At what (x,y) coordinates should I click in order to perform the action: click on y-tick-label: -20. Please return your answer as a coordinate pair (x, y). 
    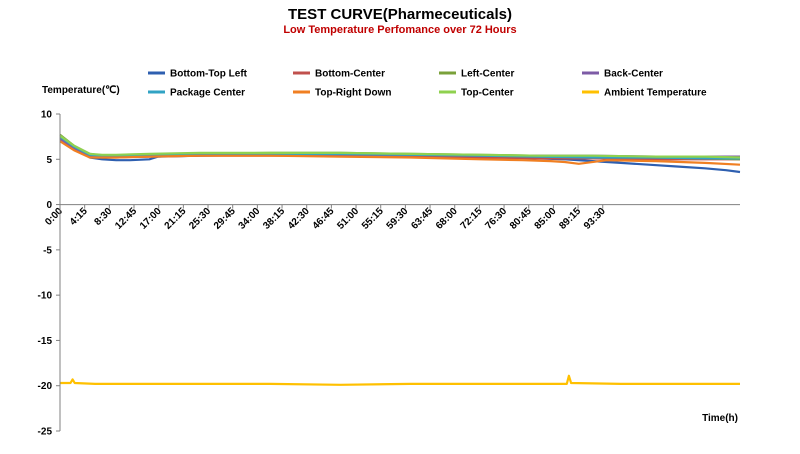
    Looking at the image, I should click on (45, 386).